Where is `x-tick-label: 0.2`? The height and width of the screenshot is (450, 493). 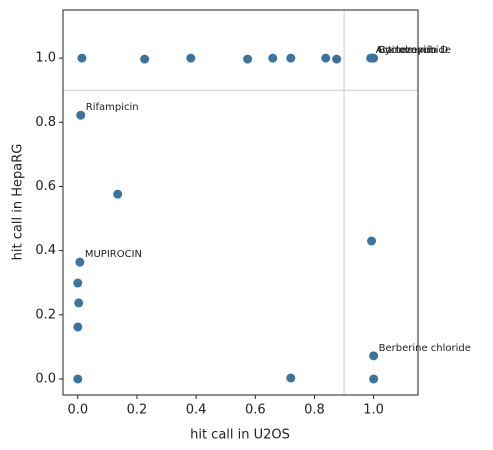 x-tick-label: 0.2 is located at coordinates (137, 410).